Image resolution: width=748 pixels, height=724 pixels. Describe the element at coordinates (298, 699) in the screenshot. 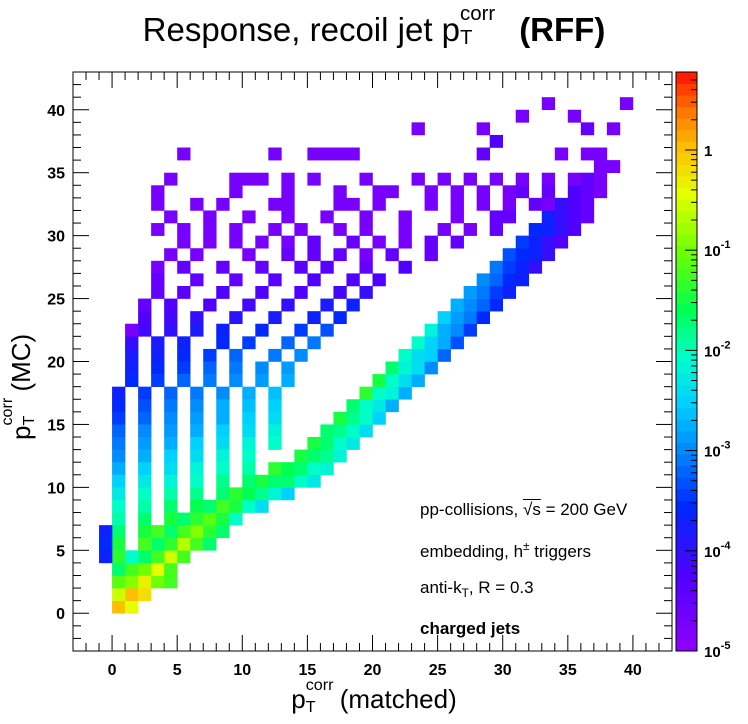

I see `xlabel-p: p` at that location.